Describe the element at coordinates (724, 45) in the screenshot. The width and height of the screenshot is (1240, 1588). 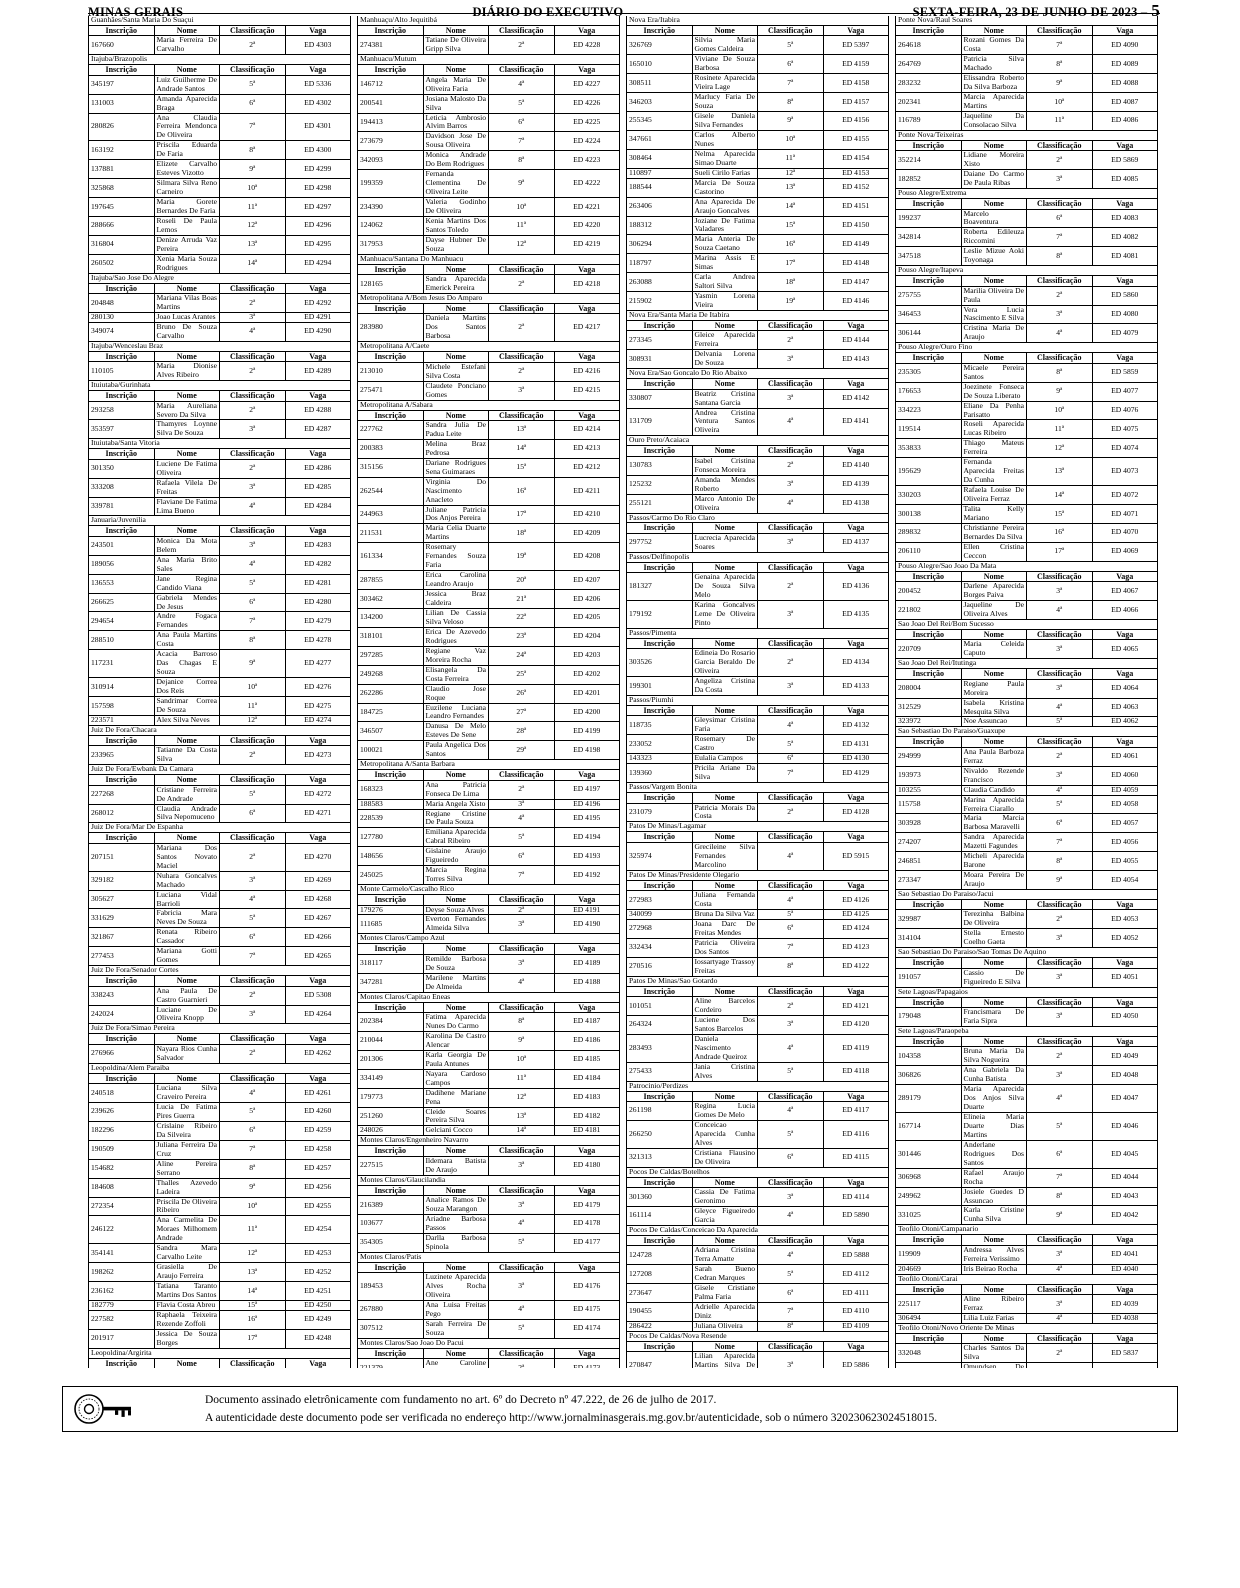
I see `cell-nome: Silvia Maria Gomes Caldeira` at that location.